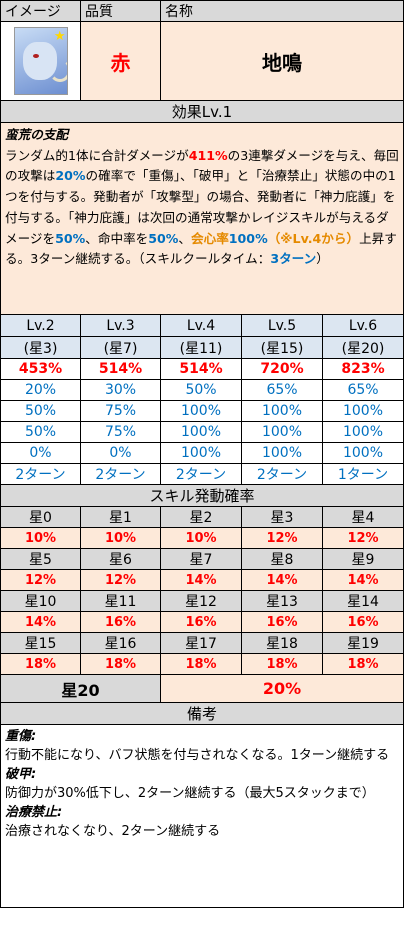 This screenshot has height=931, width=404. Describe the element at coordinates (208, 155) in the screenshot. I see `effect-text-part: 411%` at that location.